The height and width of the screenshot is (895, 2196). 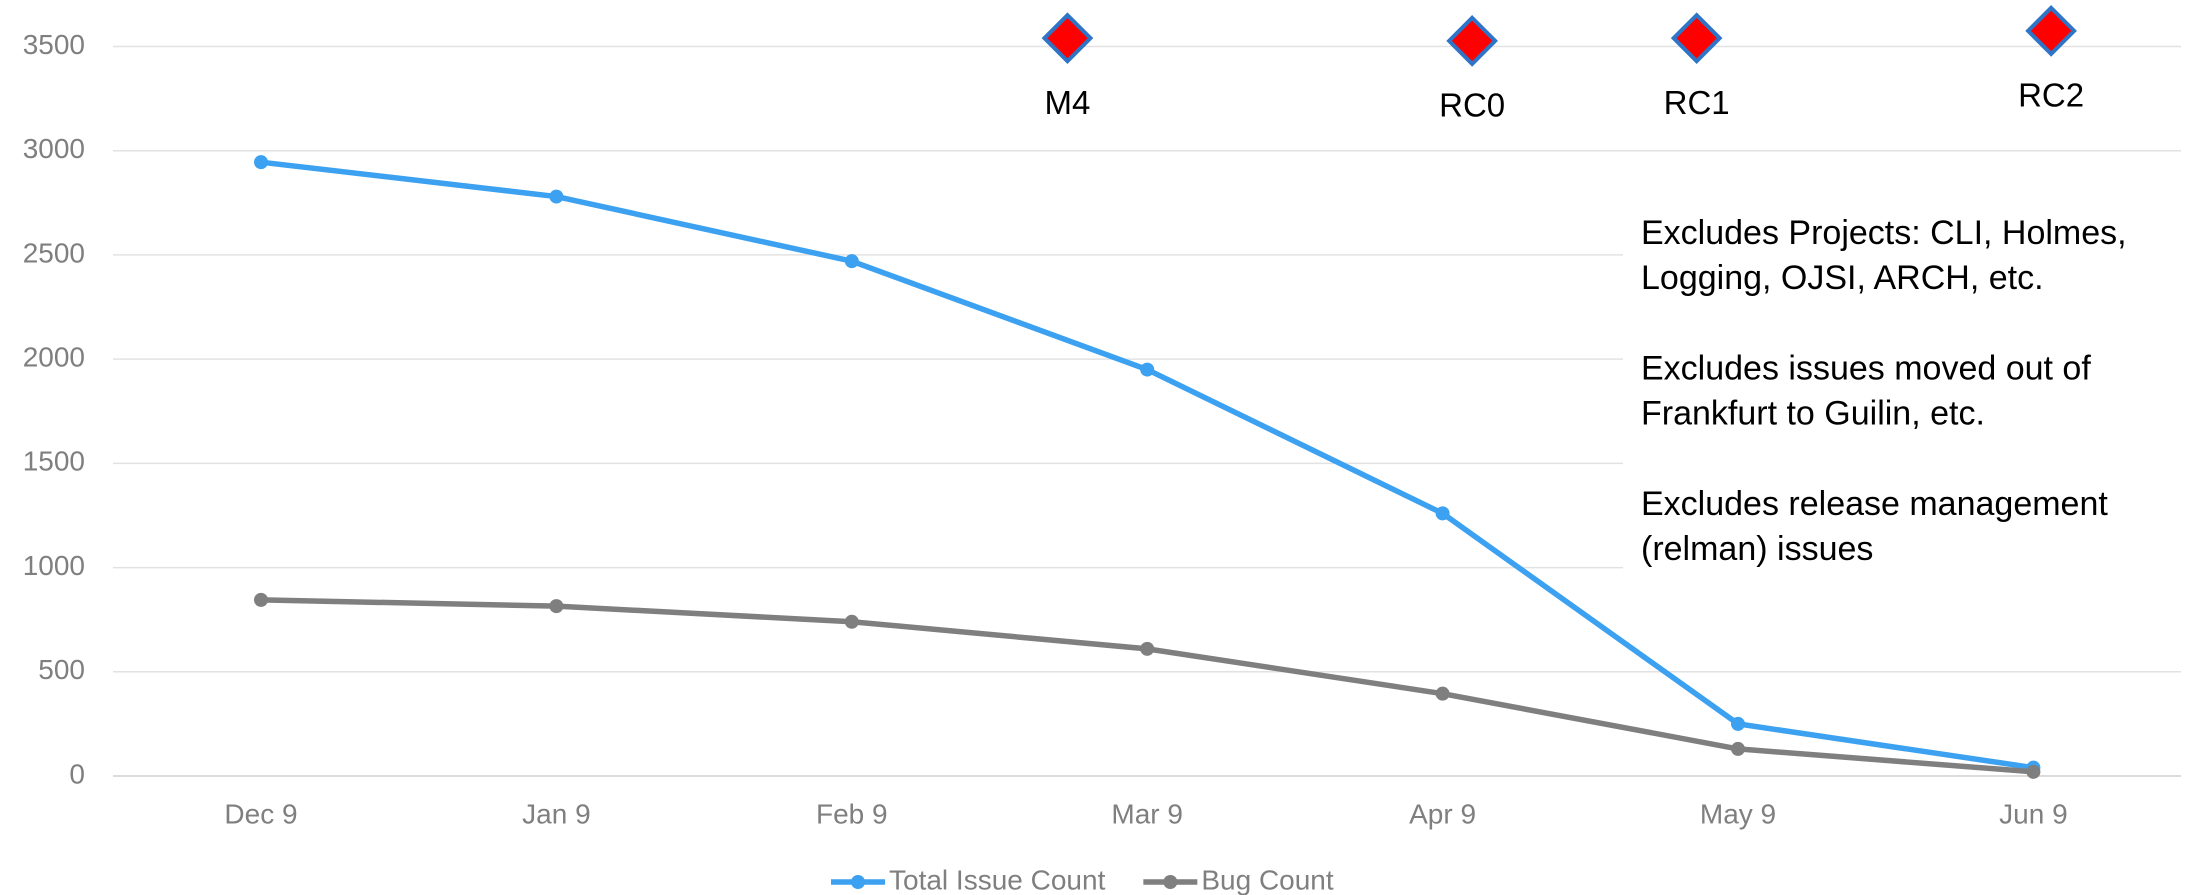 I want to click on x-tick-label: May 9, so click(x=1738, y=813).